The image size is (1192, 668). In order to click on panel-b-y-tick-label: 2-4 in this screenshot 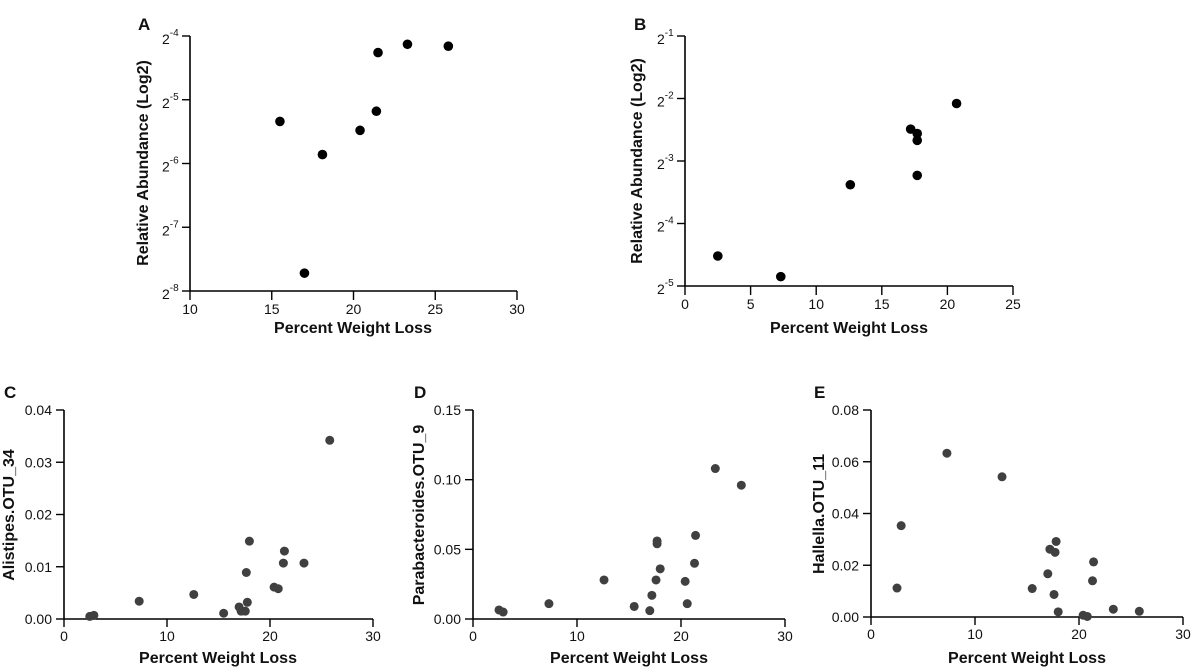, I will do `click(665, 225)`.